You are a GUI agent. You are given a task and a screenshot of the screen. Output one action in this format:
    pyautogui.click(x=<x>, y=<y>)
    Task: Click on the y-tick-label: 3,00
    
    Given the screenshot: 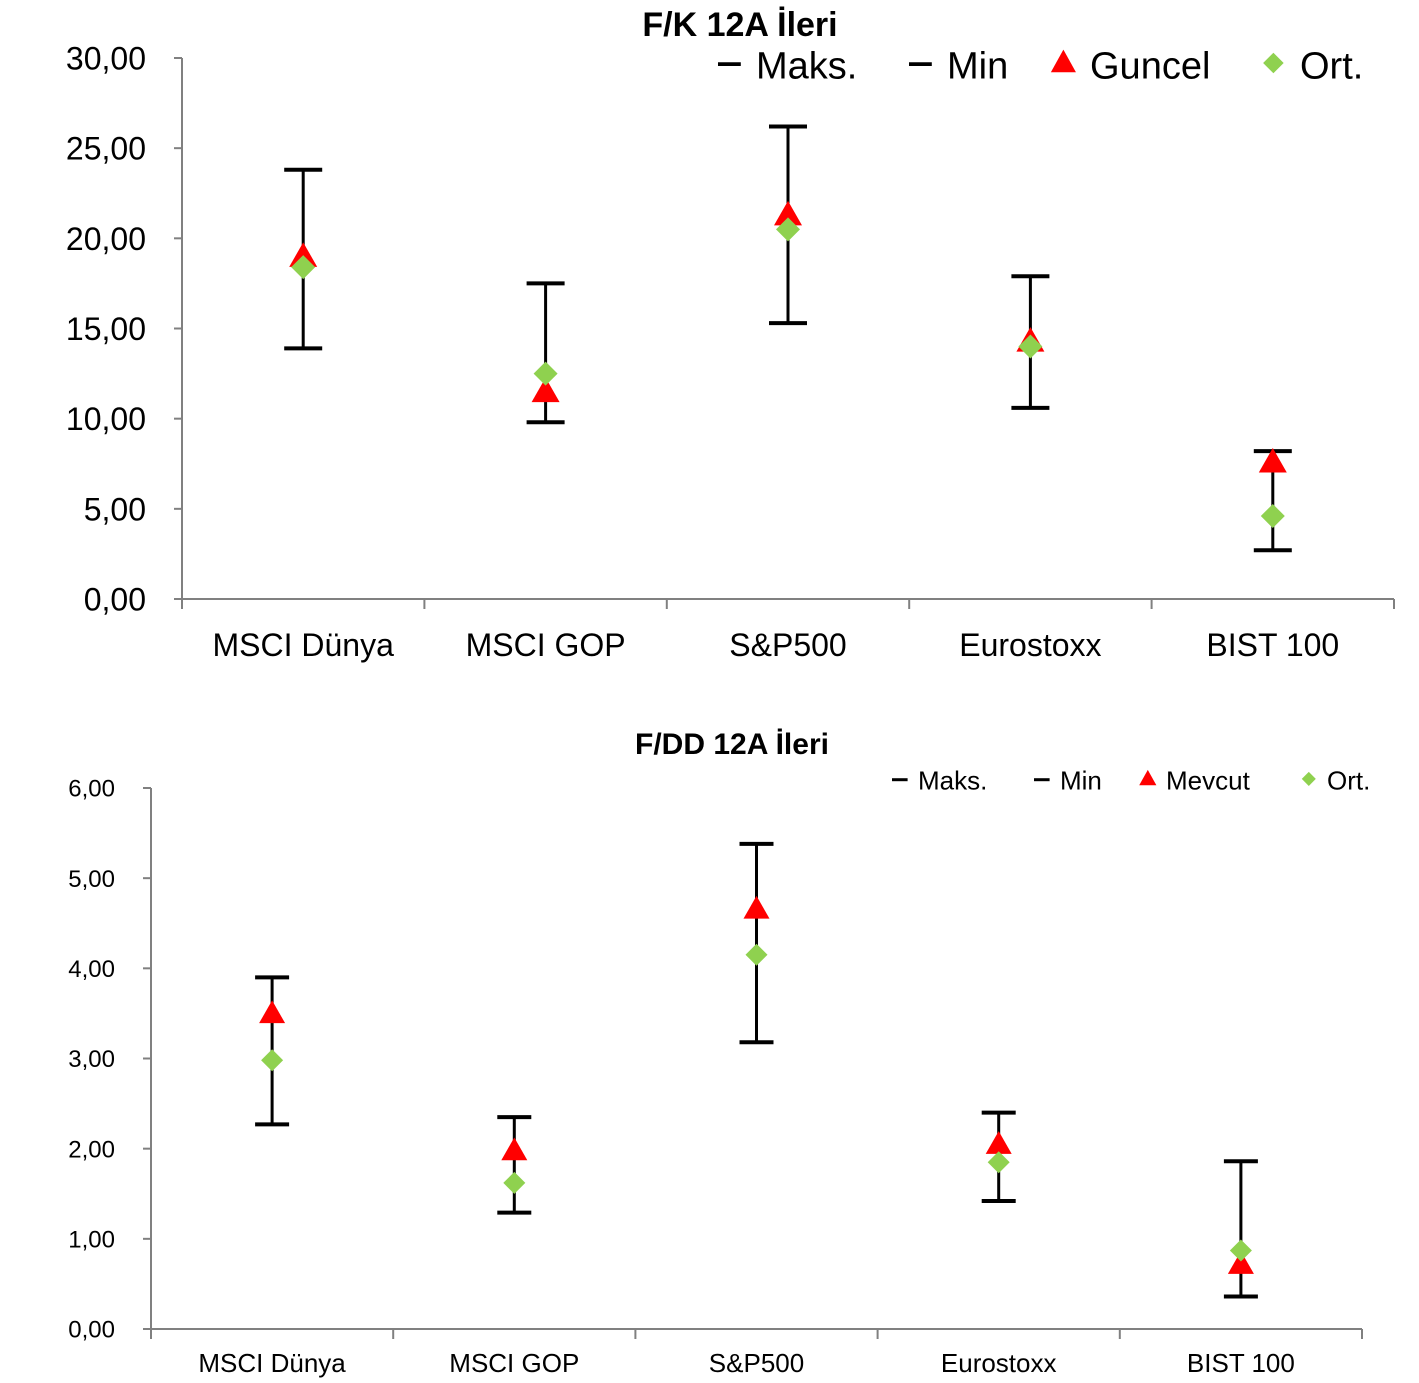 What is the action you would take?
    pyautogui.click(x=91, y=1059)
    